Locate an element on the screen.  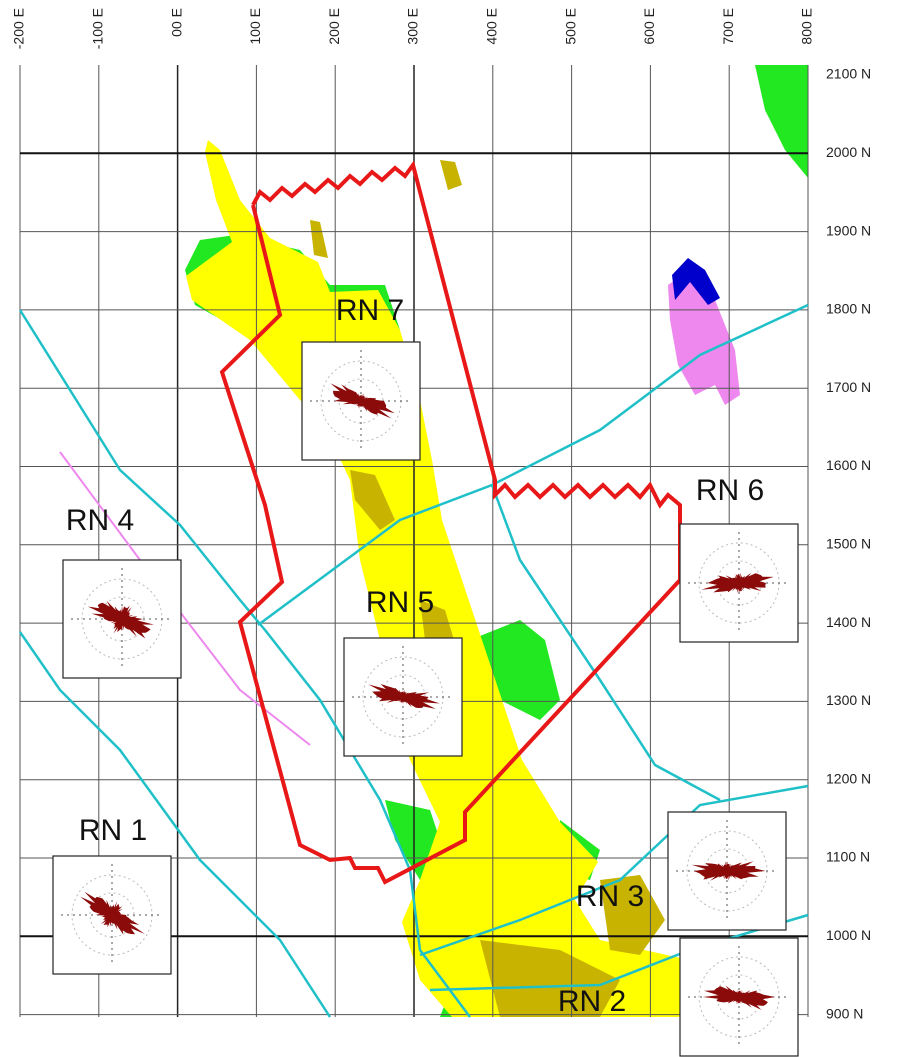
northing-label: 1000 N is located at coordinates (848, 935).